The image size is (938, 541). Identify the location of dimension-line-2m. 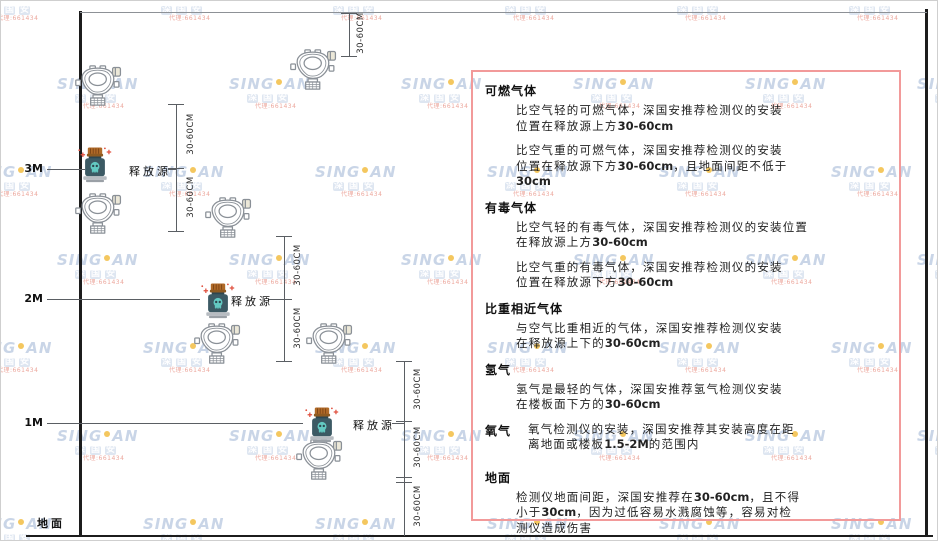
(284, 298).